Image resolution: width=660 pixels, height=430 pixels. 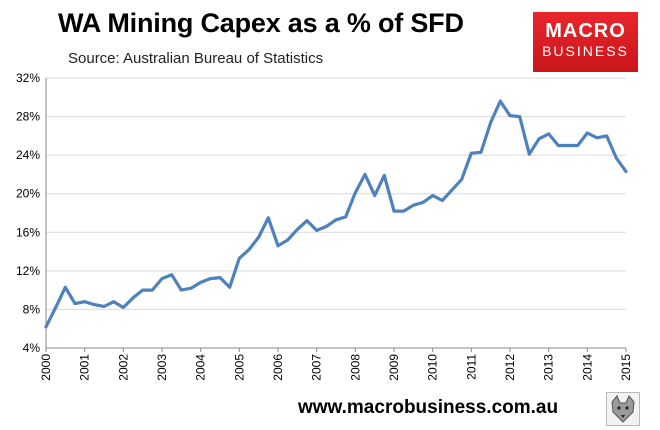 I want to click on macrobusiness-logo: MACRO BUSINESS, so click(x=585, y=42).